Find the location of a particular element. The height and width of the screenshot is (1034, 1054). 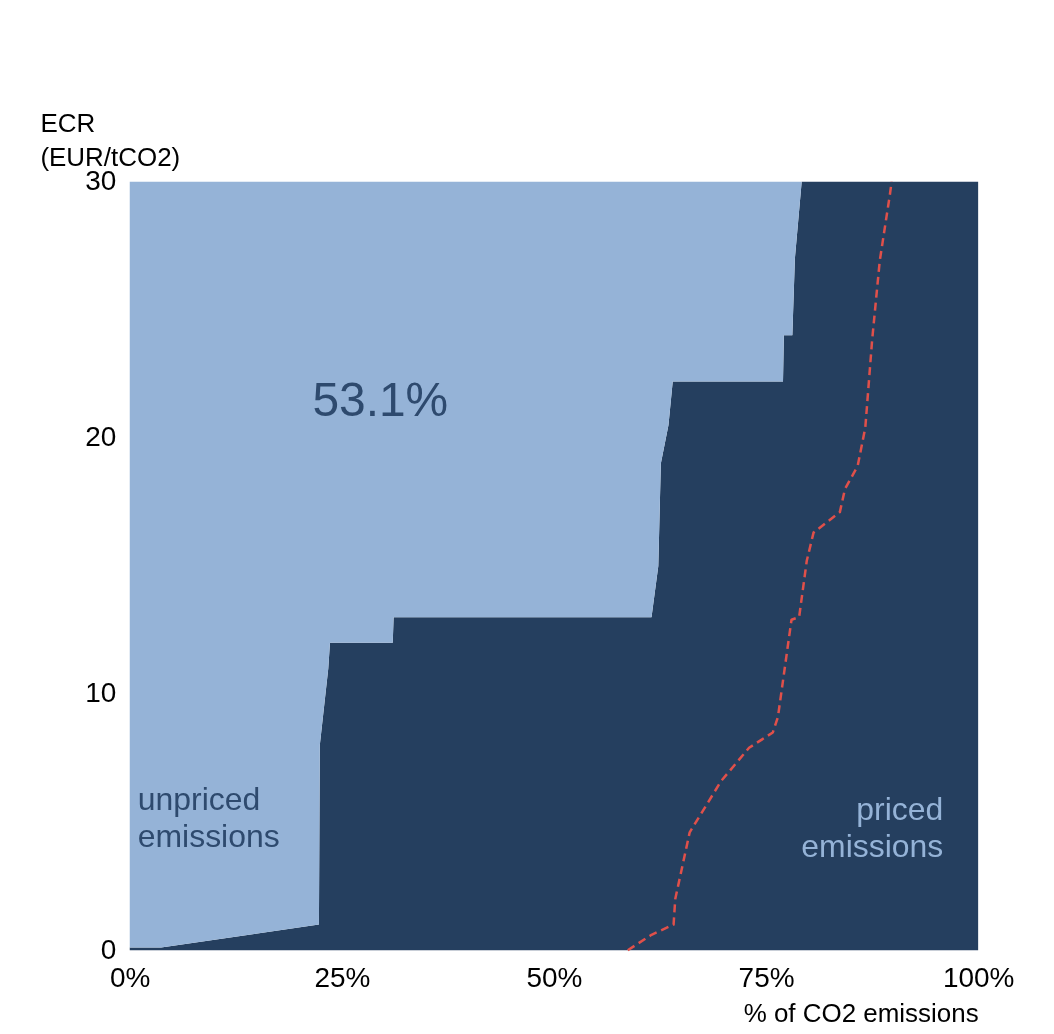

x-axis-title: % of CO2 emissions is located at coordinates (861, 1012).